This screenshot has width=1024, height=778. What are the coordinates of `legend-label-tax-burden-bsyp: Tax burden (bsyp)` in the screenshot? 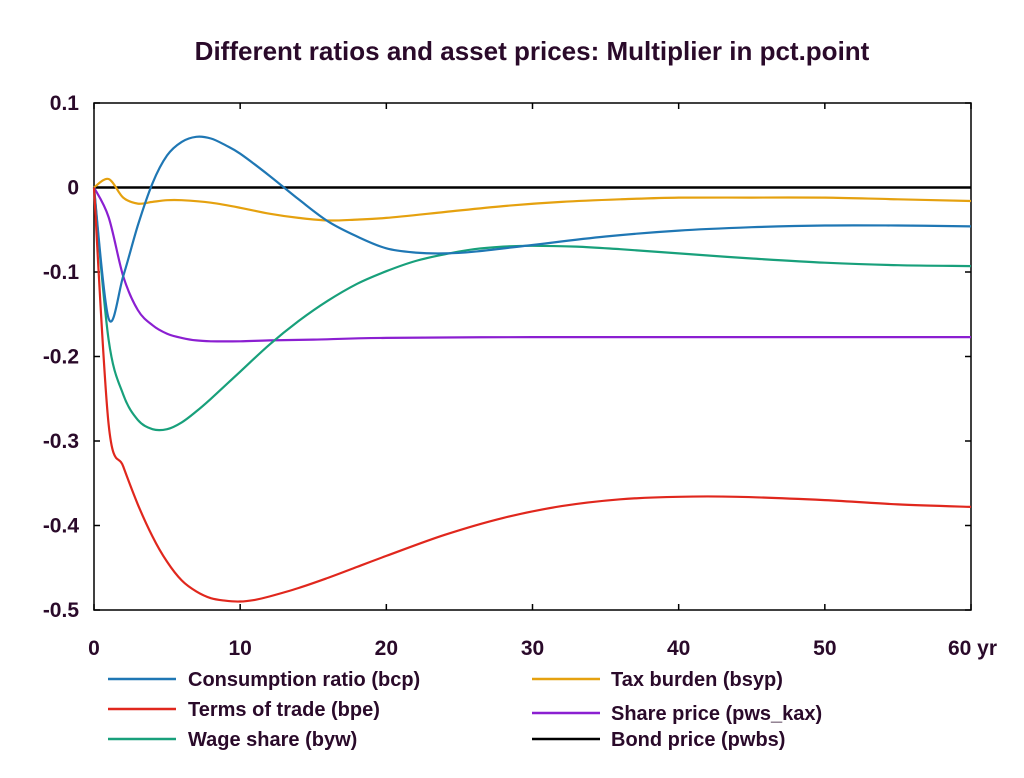 It's located at (697, 680).